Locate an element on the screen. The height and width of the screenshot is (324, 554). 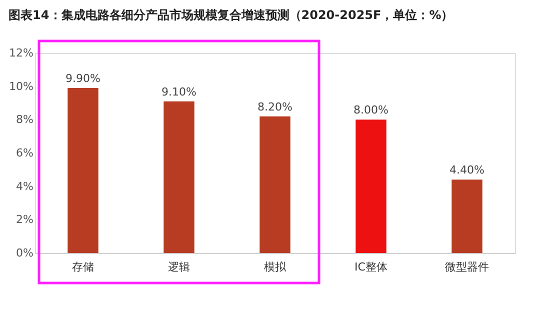
x-tick-label: 微型器件 is located at coordinates (467, 267).